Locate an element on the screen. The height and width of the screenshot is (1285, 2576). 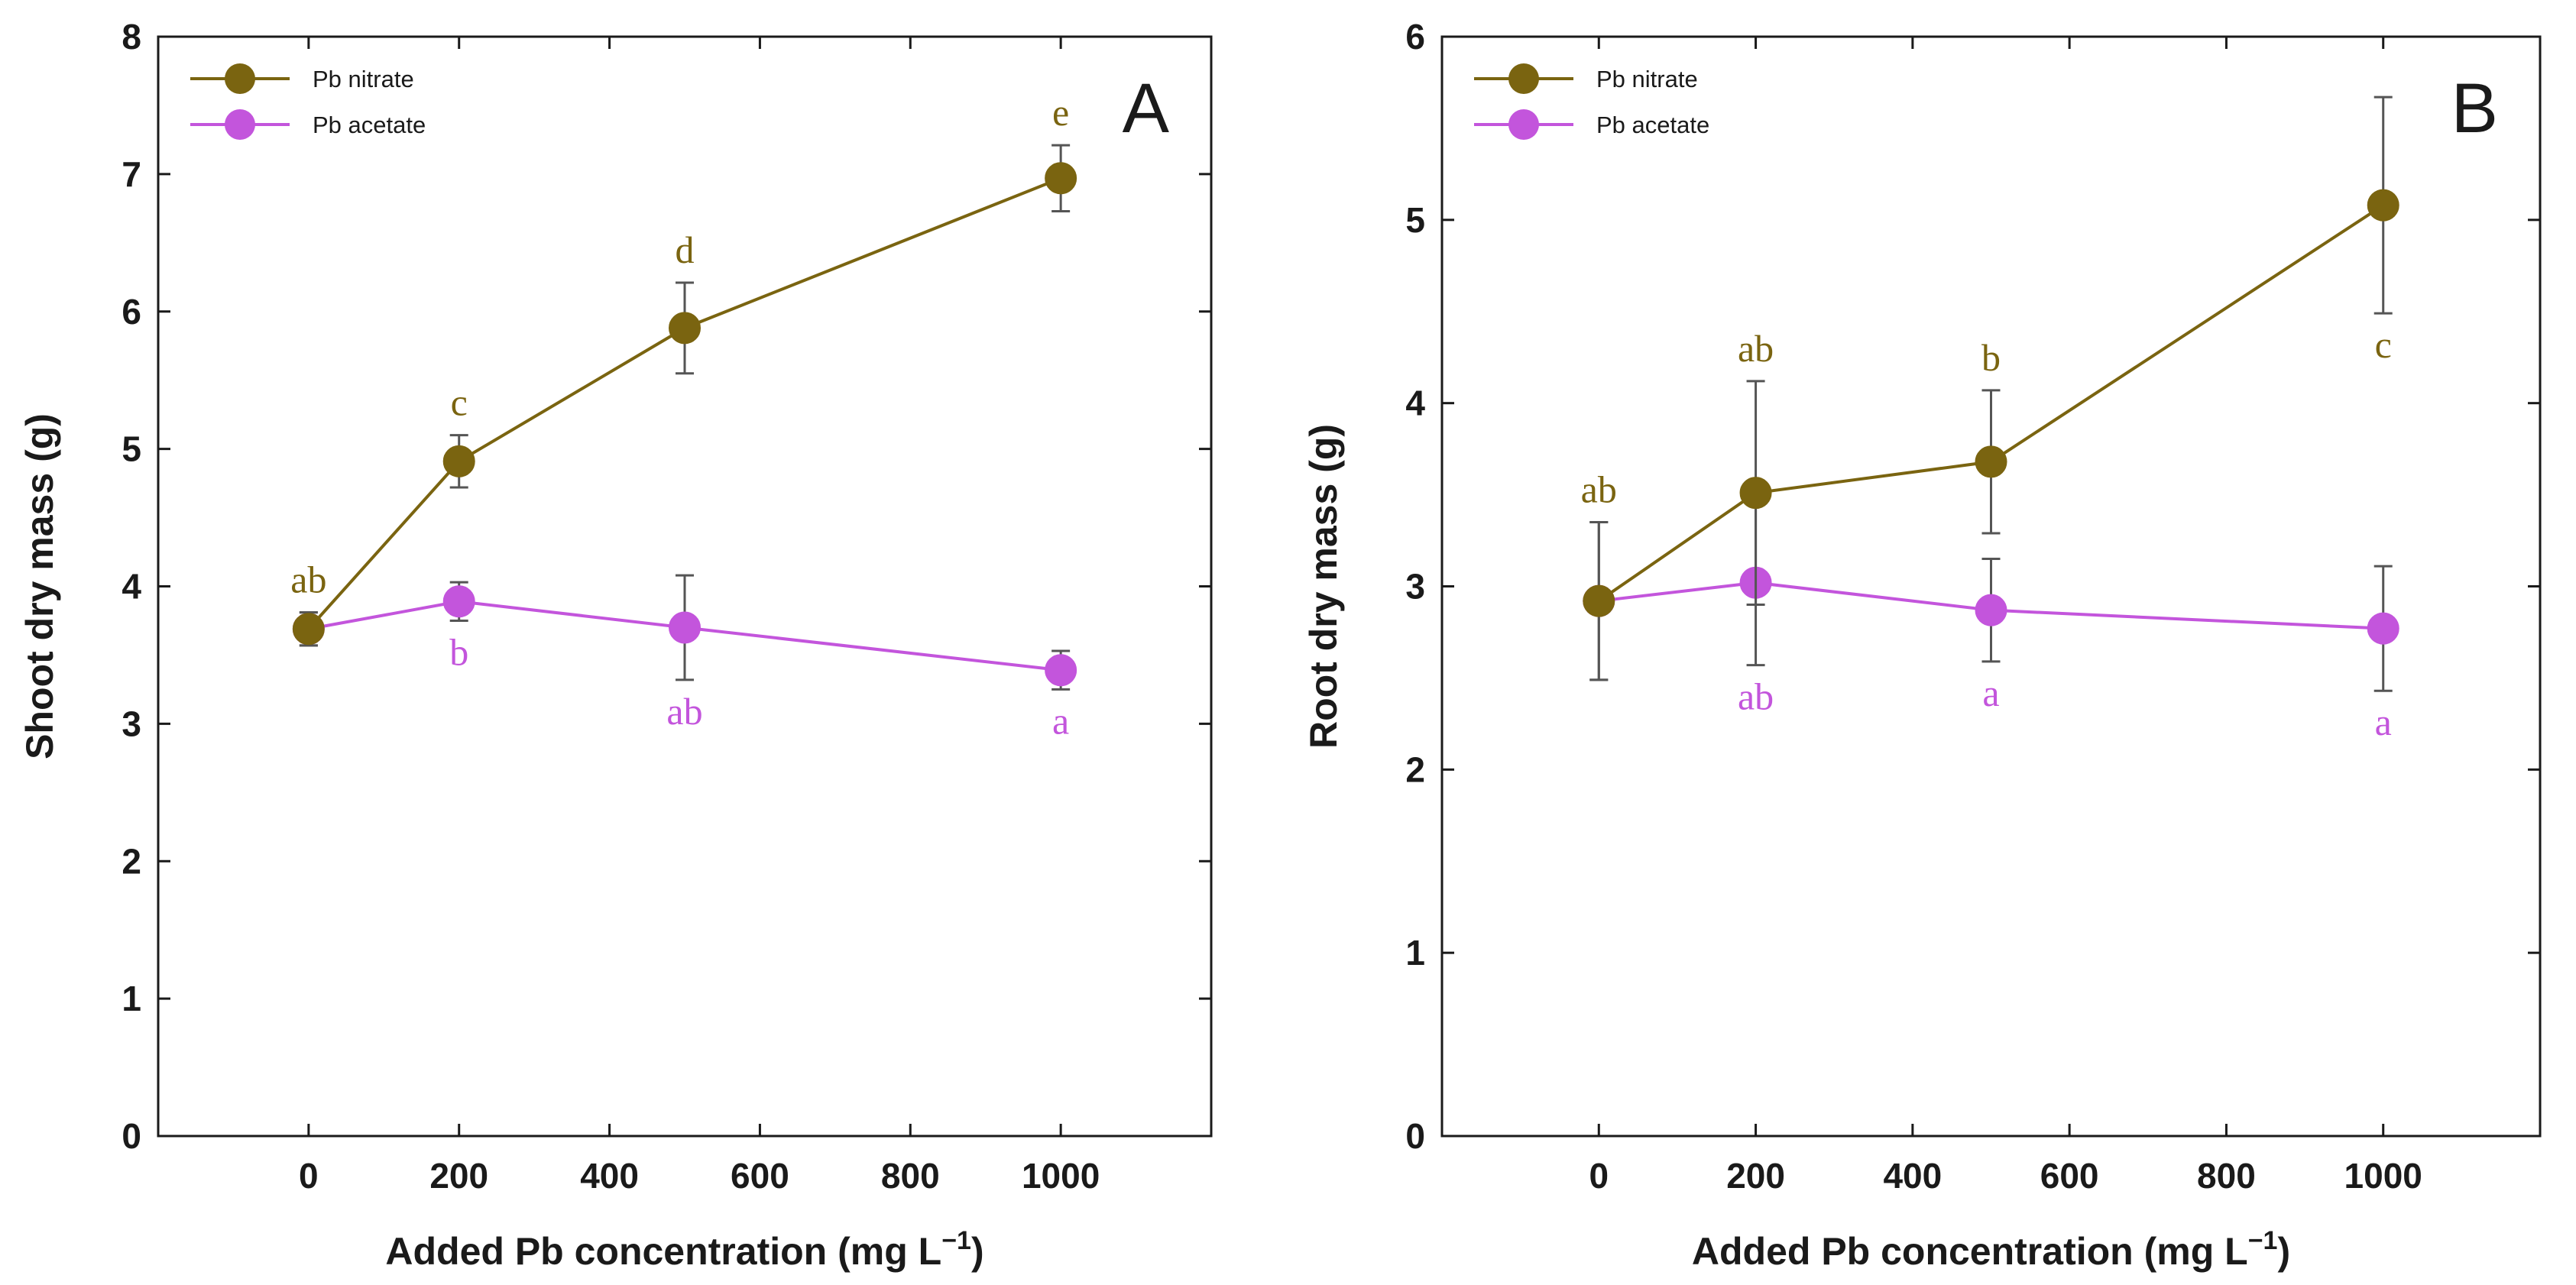
series-pb-acetate: ab a a is located at coordinates (1991, 621).